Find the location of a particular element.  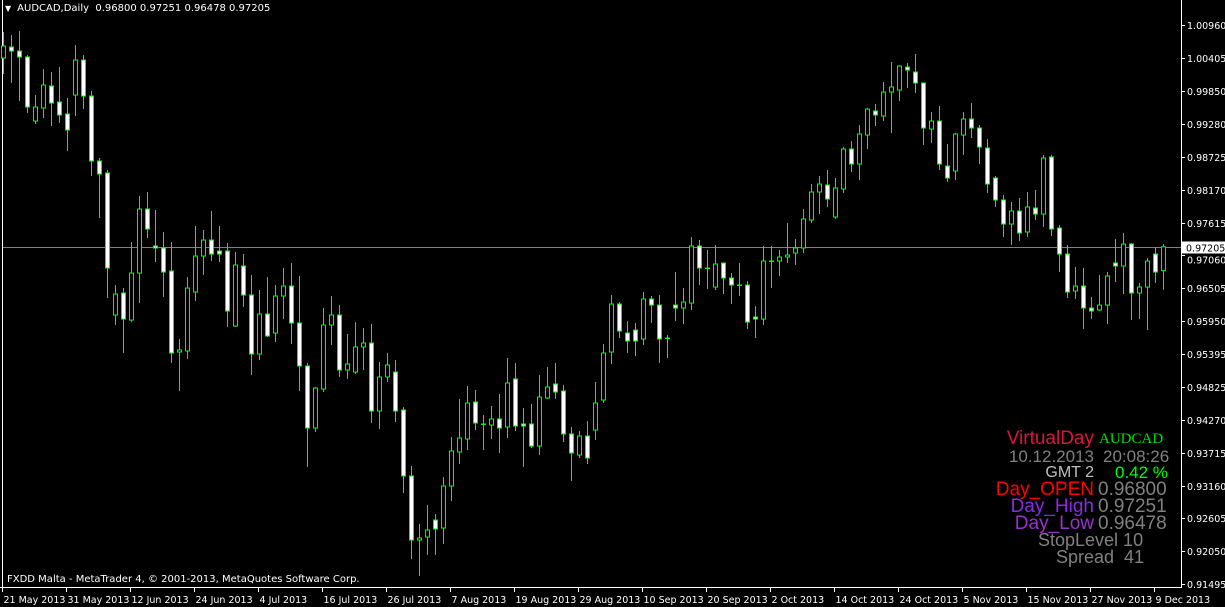

info-high-label: Day_High is located at coordinates (1052, 506).